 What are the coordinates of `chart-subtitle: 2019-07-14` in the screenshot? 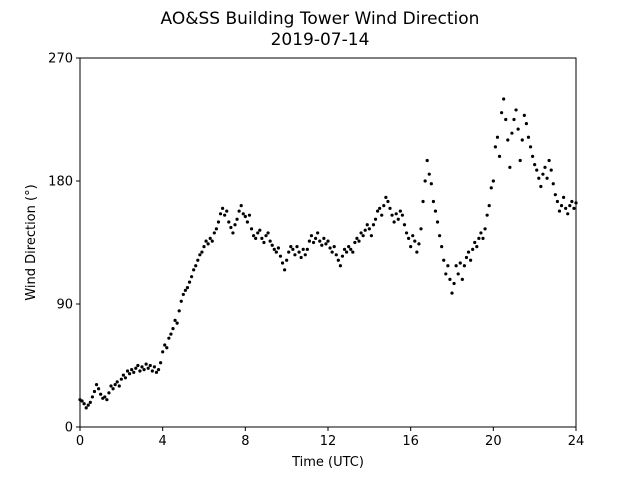 It's located at (320, 40).